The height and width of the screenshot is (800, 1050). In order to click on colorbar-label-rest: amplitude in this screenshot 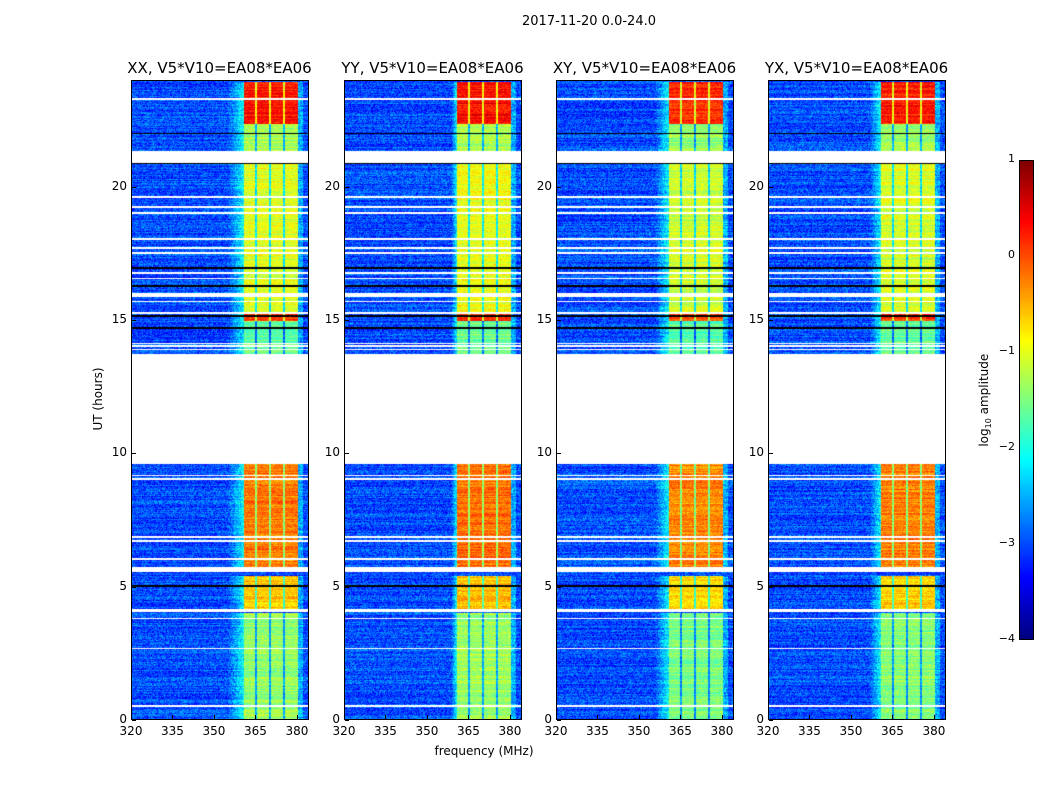, I will do `click(983, 386)`.